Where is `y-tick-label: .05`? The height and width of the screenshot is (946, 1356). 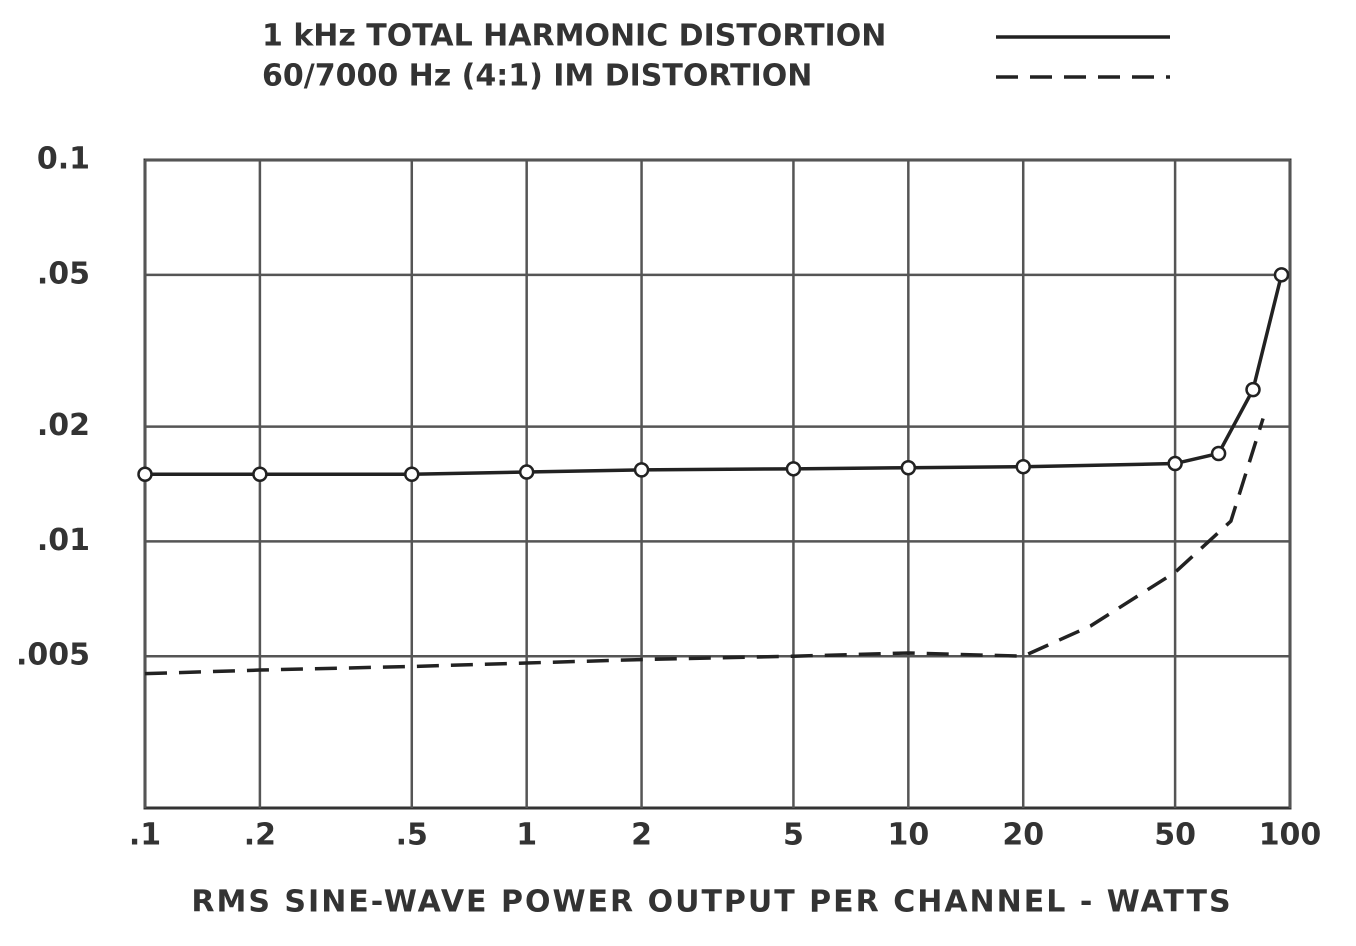
y-tick-label: .05 is located at coordinates (63, 273).